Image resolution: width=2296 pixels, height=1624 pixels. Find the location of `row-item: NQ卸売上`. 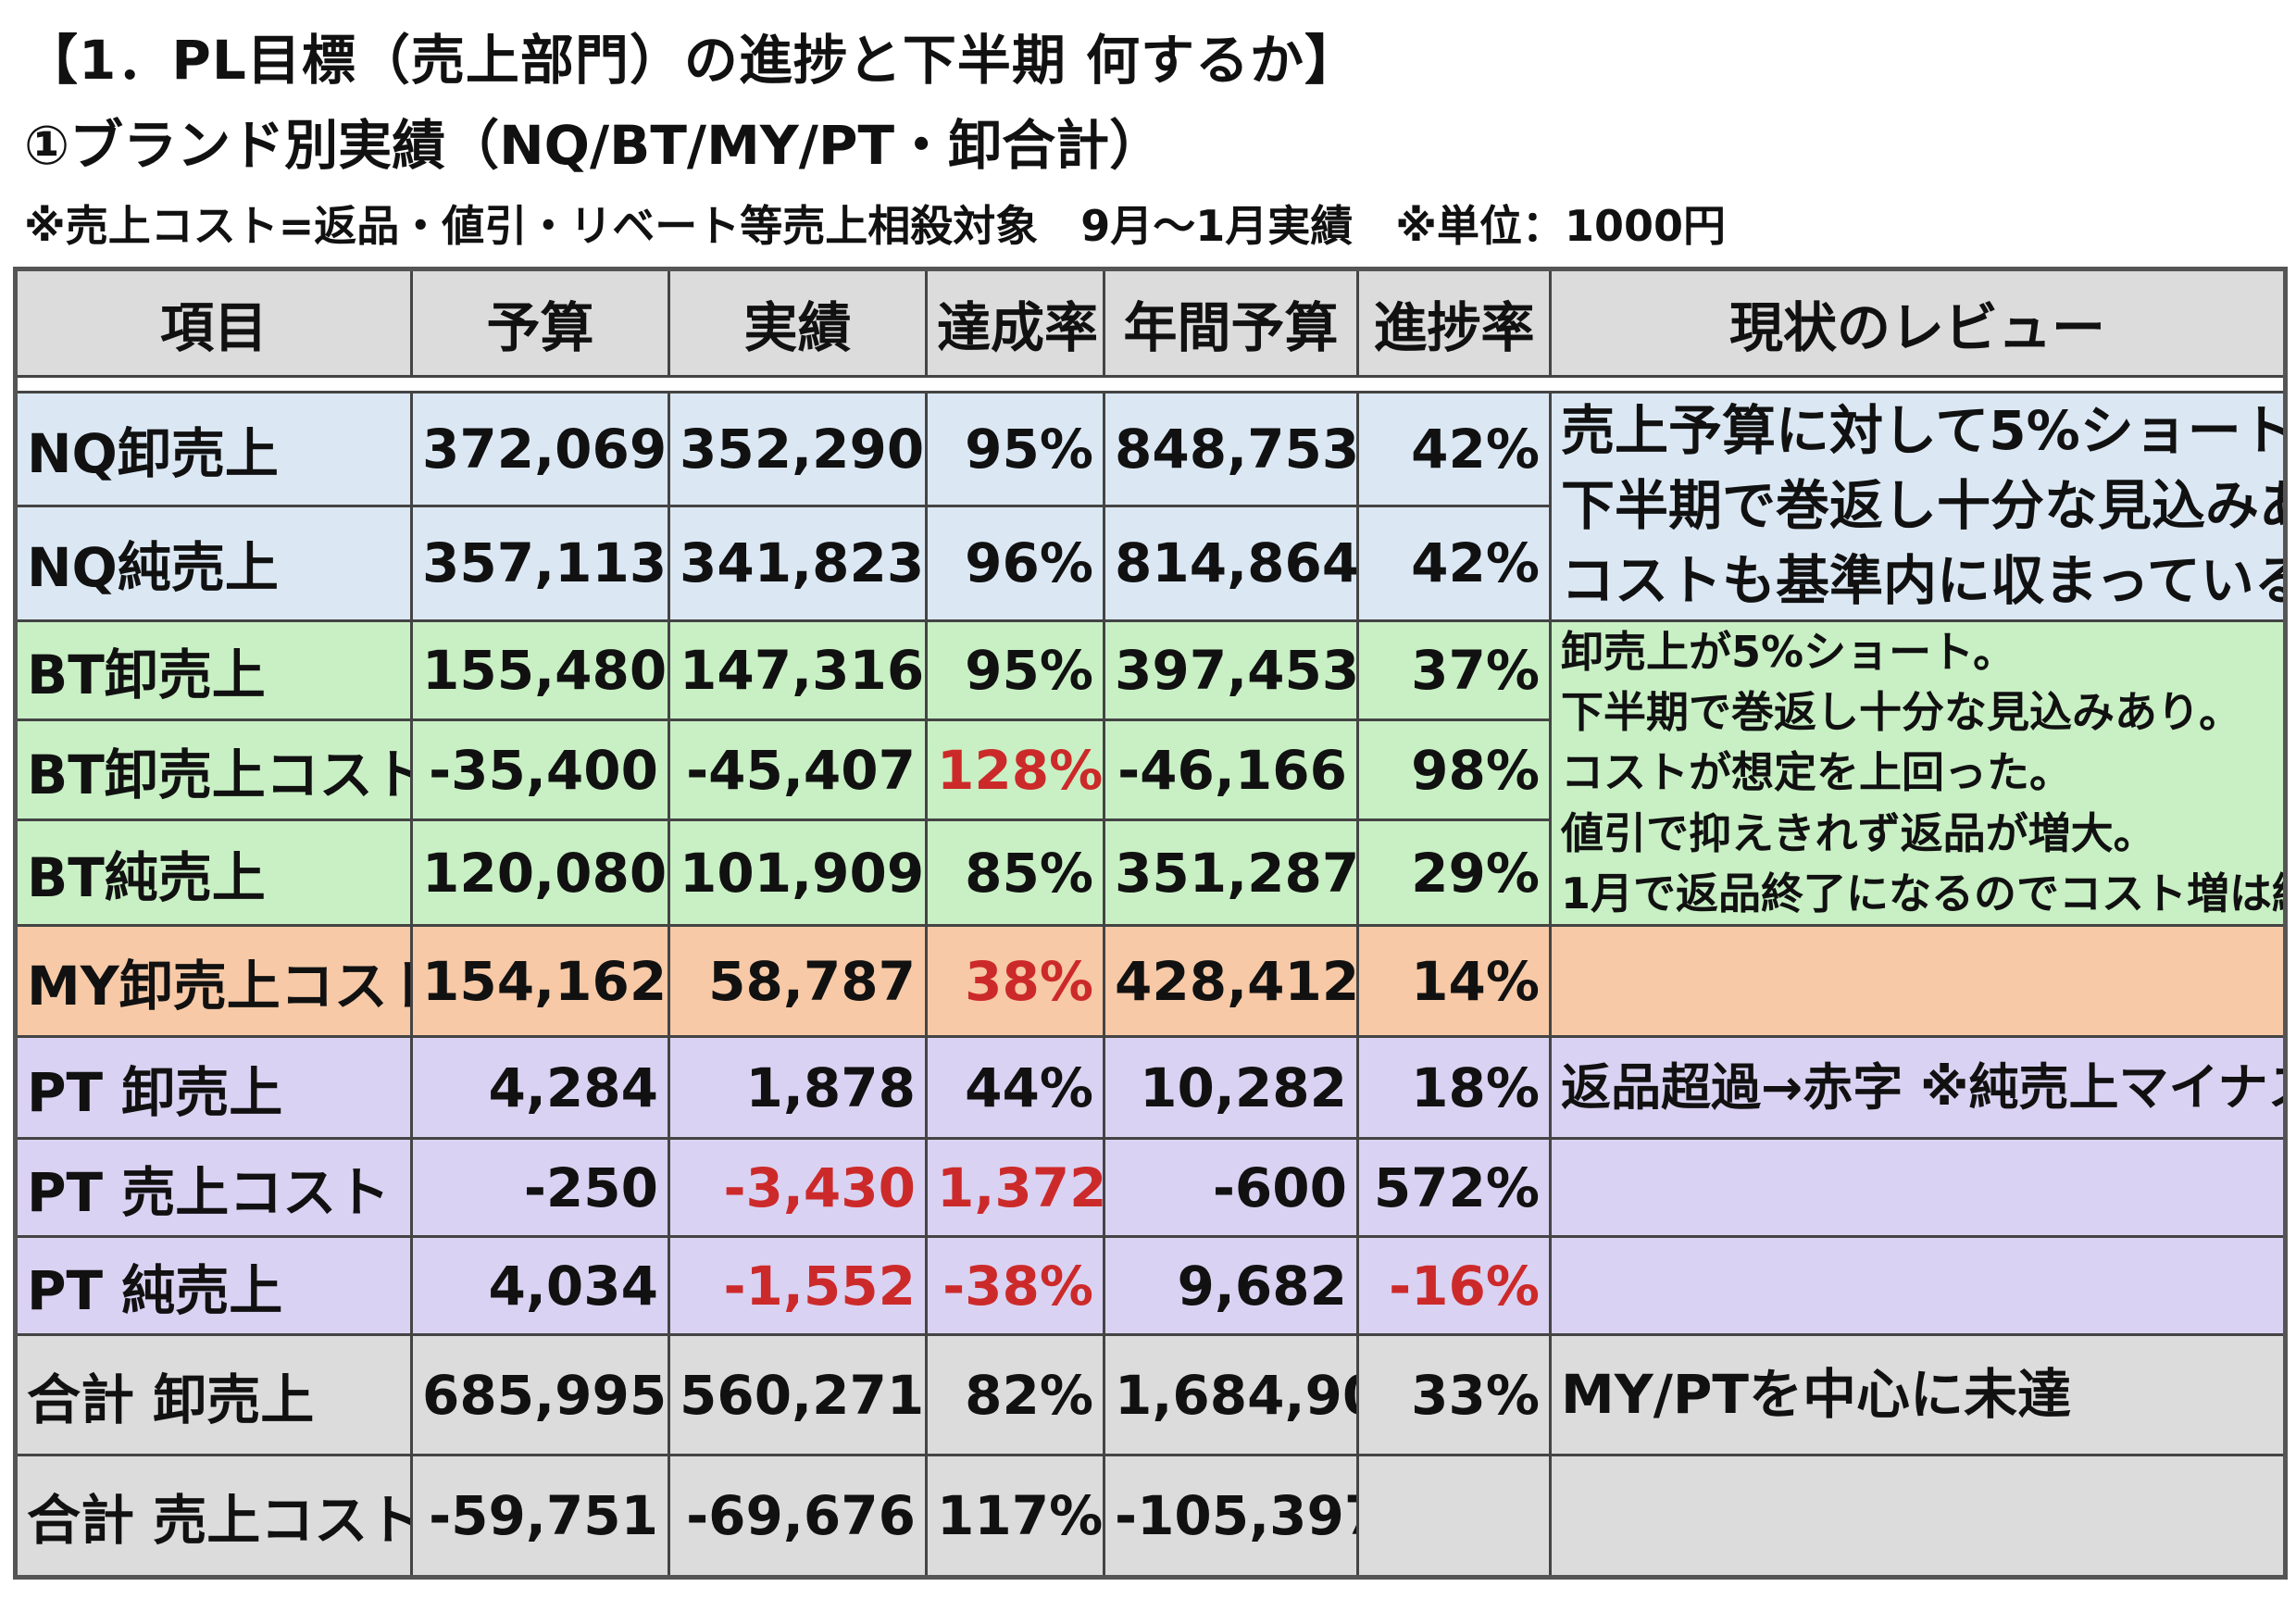

row-item: NQ卸売上 is located at coordinates (213, 449).